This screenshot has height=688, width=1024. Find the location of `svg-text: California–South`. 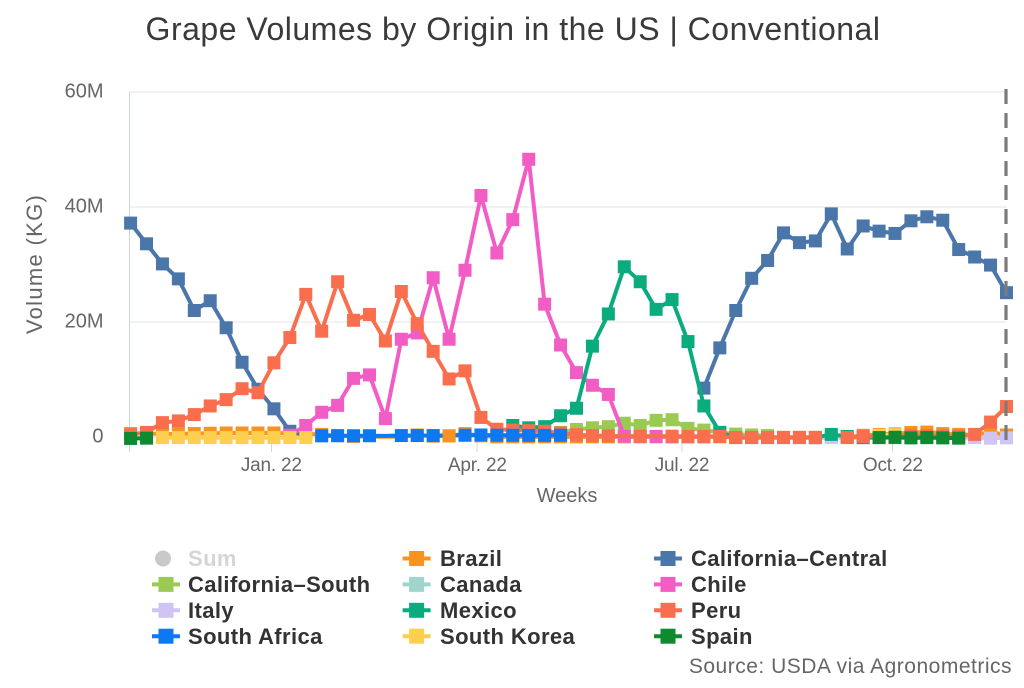

svg-text: California–South is located at coordinates (279, 584).